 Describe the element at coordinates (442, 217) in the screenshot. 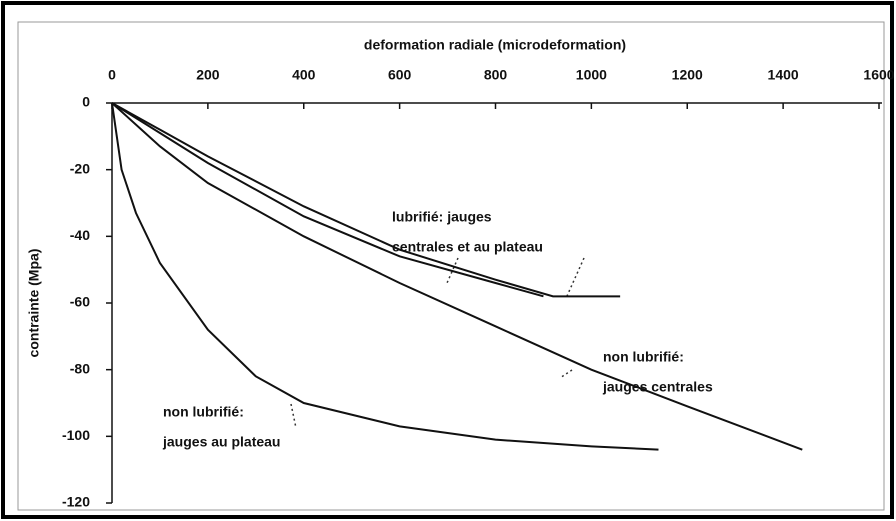

I see `annotation: lubrifié: jauges` at that location.